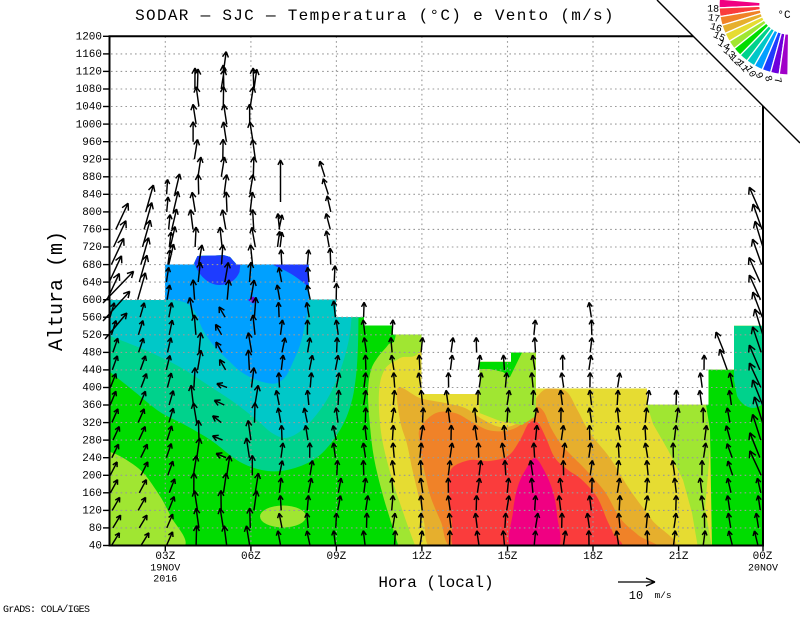 The width and height of the screenshot is (800, 618). What do you see at coordinates (758, 76) in the screenshot?
I see `svg-text: 9` at bounding box center [758, 76].